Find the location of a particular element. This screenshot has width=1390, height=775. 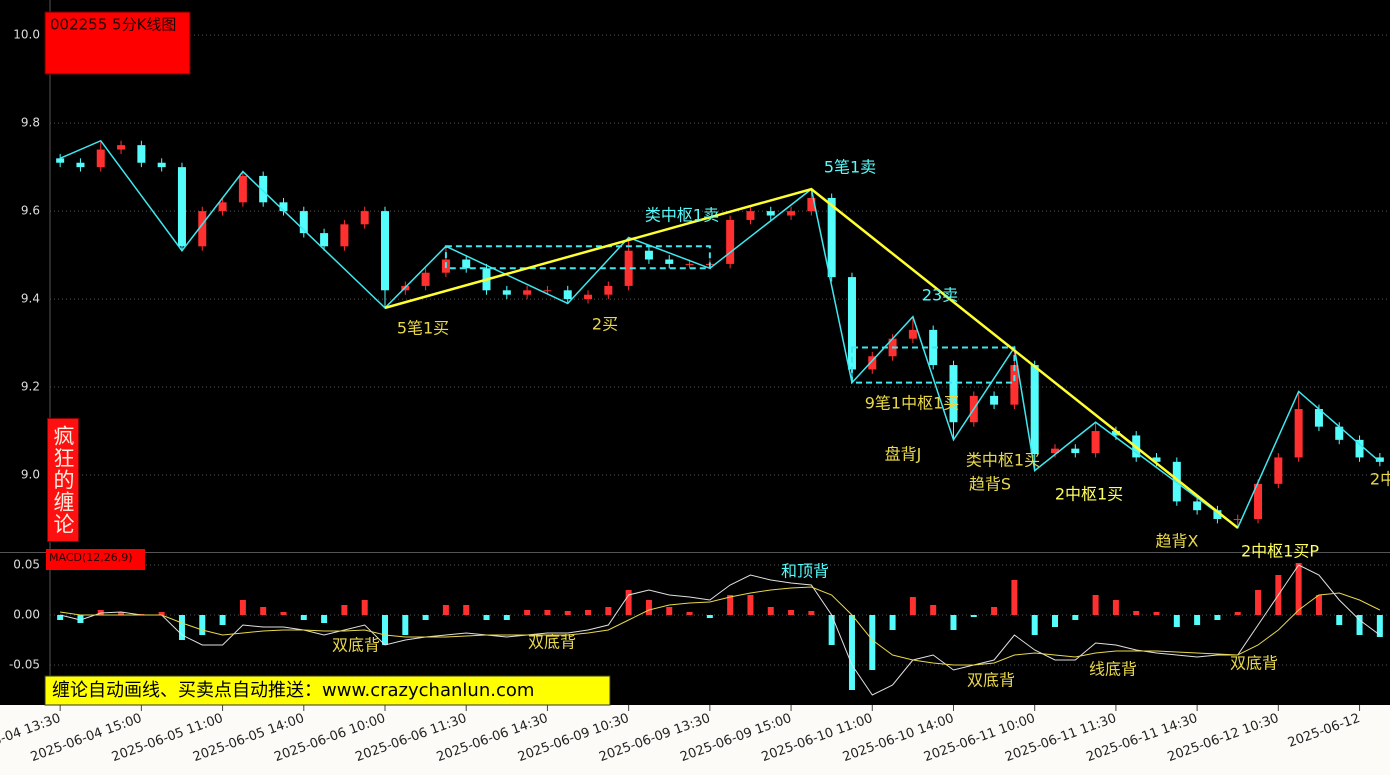

promo-box is located at coordinates (327, 690).